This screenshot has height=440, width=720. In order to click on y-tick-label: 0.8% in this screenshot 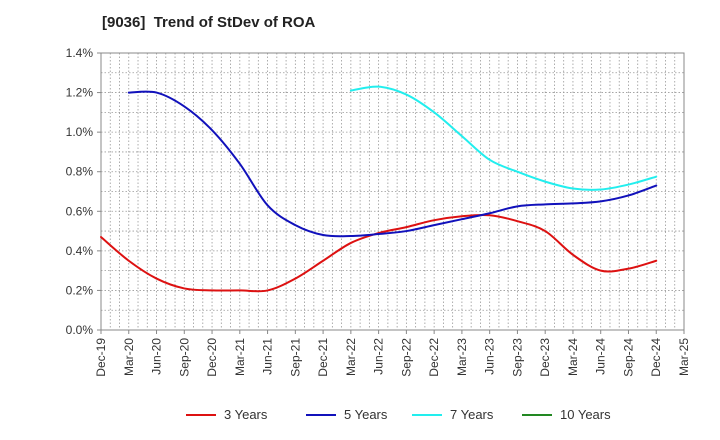, I will do `click(80, 172)`.